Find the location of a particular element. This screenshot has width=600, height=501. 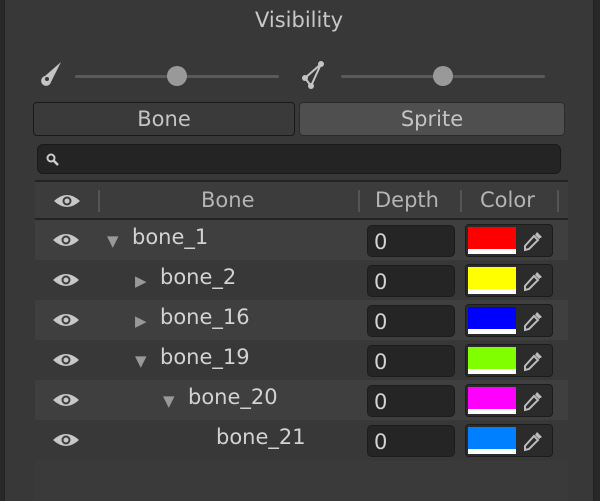

bone-name: bone_1 is located at coordinates (170, 237).